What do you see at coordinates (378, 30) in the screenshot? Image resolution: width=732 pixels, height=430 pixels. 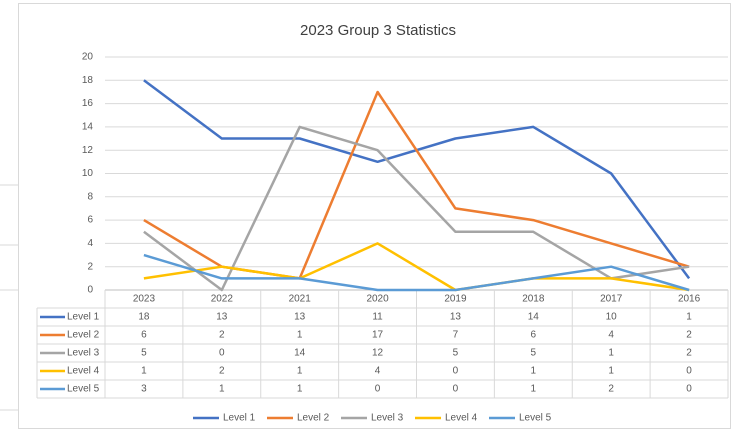 I see `chart-title: 2023 Group 3 Statistics` at bounding box center [378, 30].